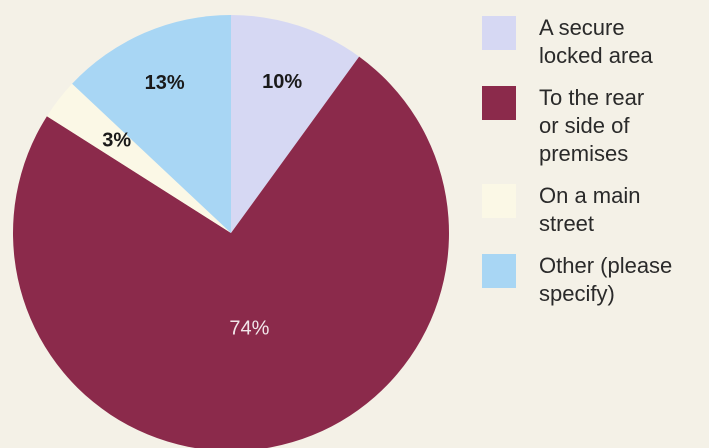 The height and width of the screenshot is (448, 709). I want to click on legend-item-rear-or-side: To the rear or side of premises, so click(592, 126).